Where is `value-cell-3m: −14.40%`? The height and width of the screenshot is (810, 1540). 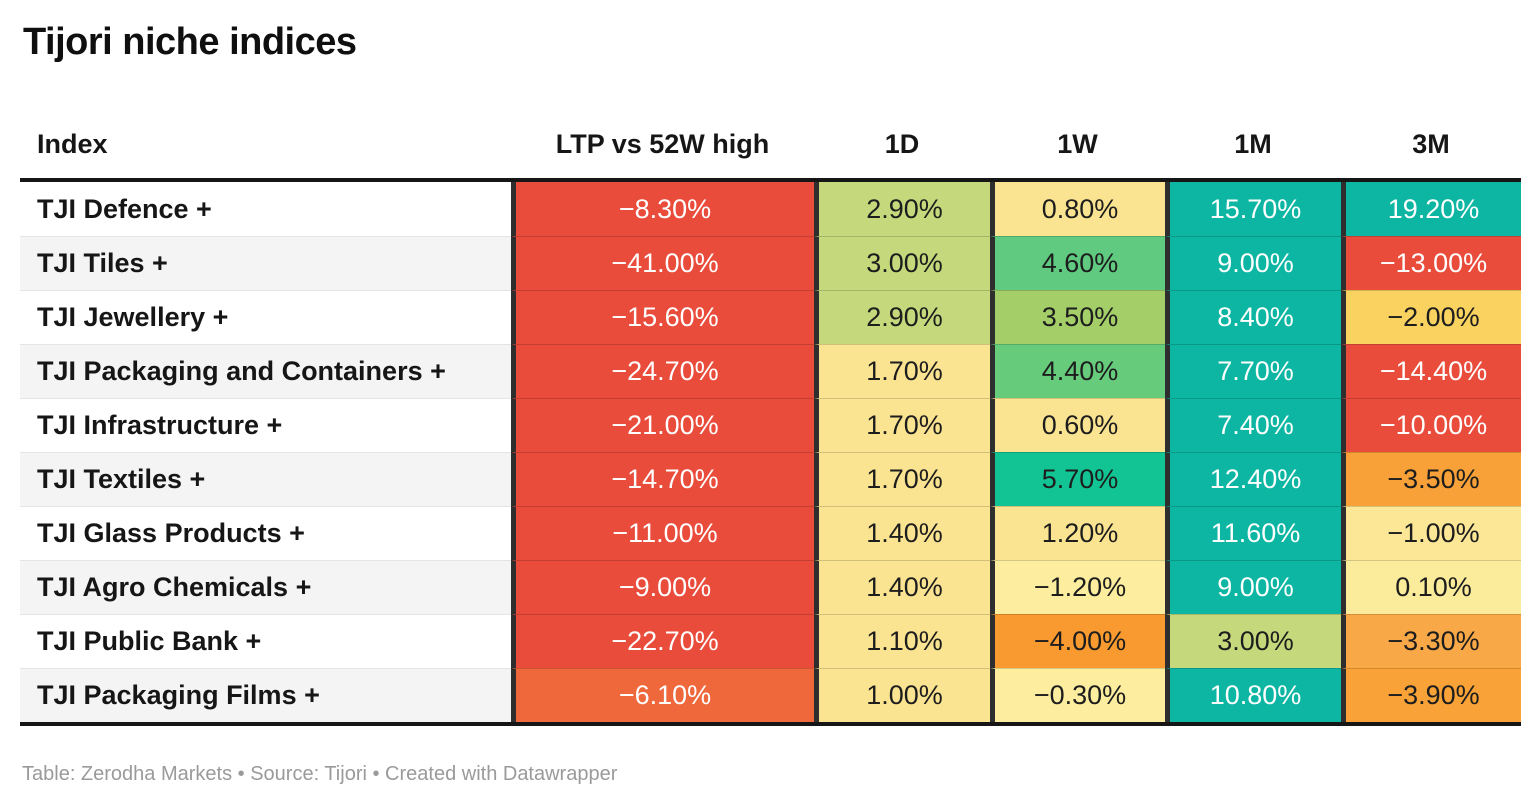 value-cell-3m: −14.40% is located at coordinates (1431, 371).